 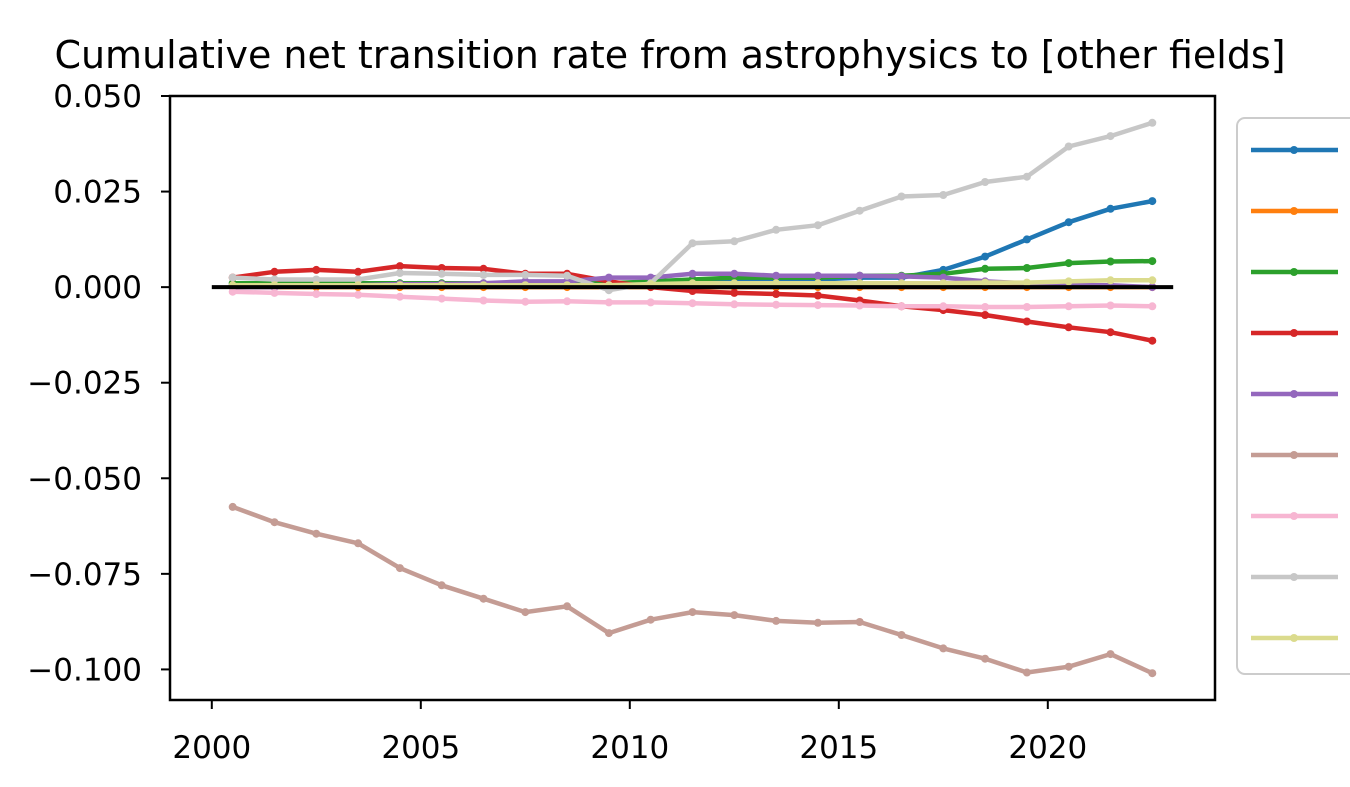 What do you see at coordinates (97, 288) in the screenshot?
I see `y-tick-label: 0.000` at bounding box center [97, 288].